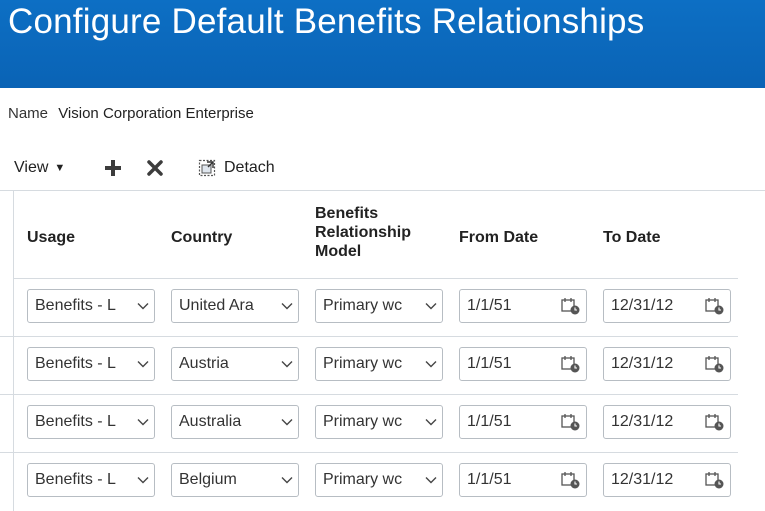  What do you see at coordinates (31, 167) in the screenshot?
I see `view-menu-label: View` at bounding box center [31, 167].